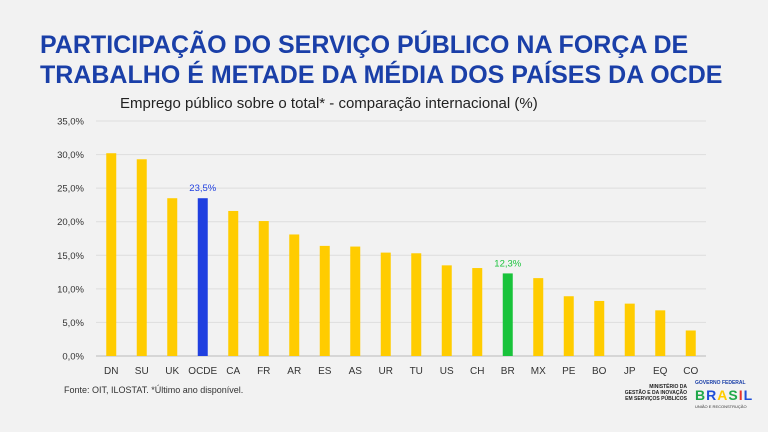 The image size is (768, 432). What do you see at coordinates (202, 188) in the screenshot?
I see `data-label-ocde: 23,5%` at bounding box center [202, 188].